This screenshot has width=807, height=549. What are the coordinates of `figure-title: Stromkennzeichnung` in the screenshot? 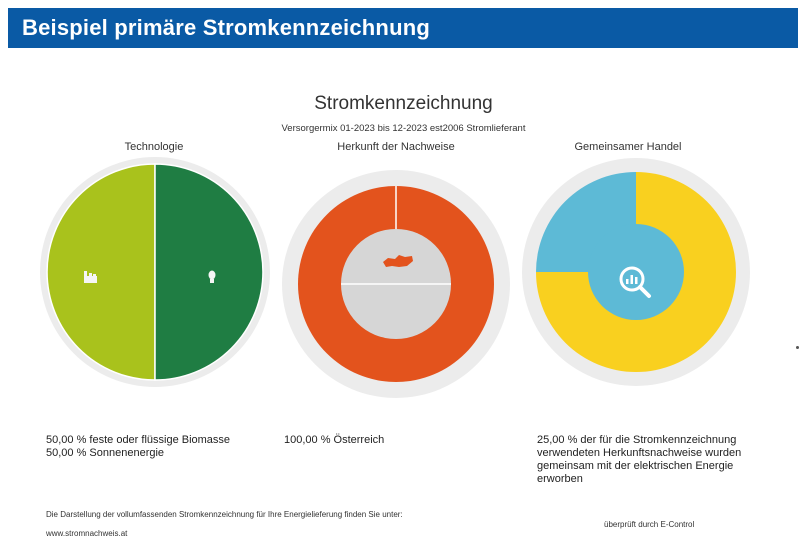 It's located at (403, 103).